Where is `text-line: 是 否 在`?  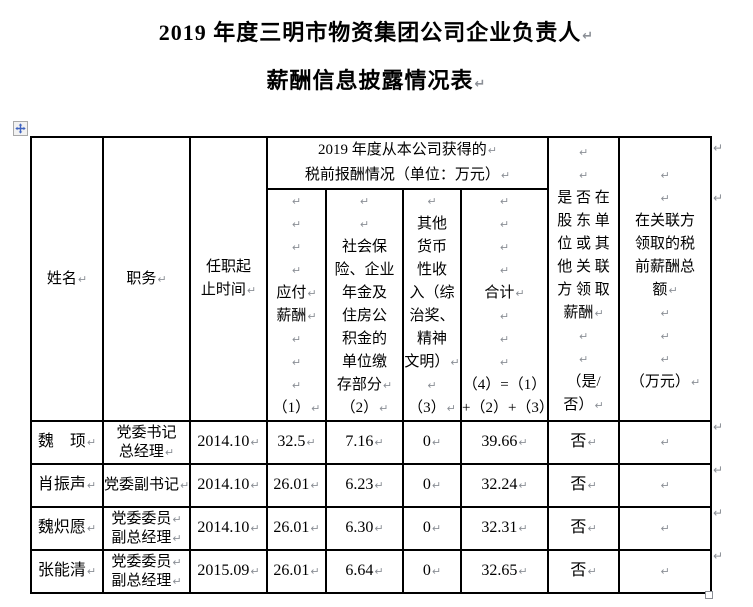 text-line: 是 否 在 is located at coordinates (583, 198).